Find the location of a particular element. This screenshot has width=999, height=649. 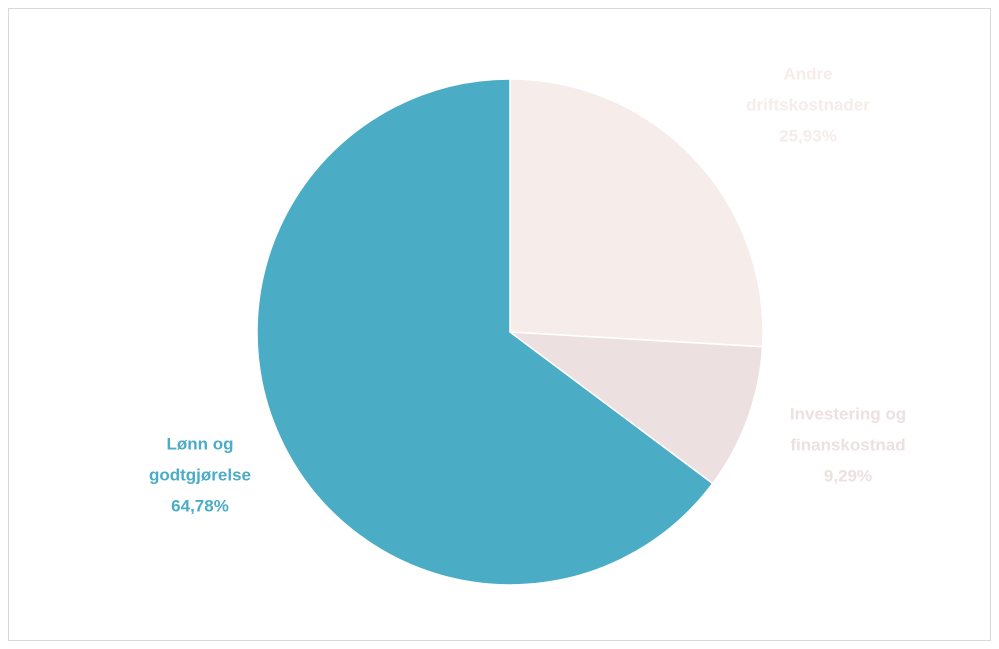

data-label: Investering og finanskostnad 9,29% is located at coordinates (848, 445).